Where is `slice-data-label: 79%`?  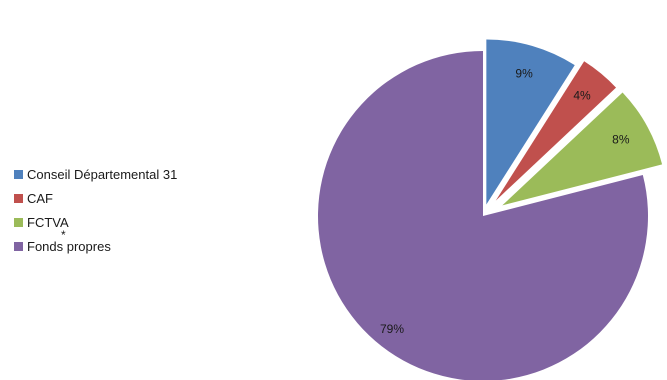
slice-data-label: 79% is located at coordinates (392, 329).